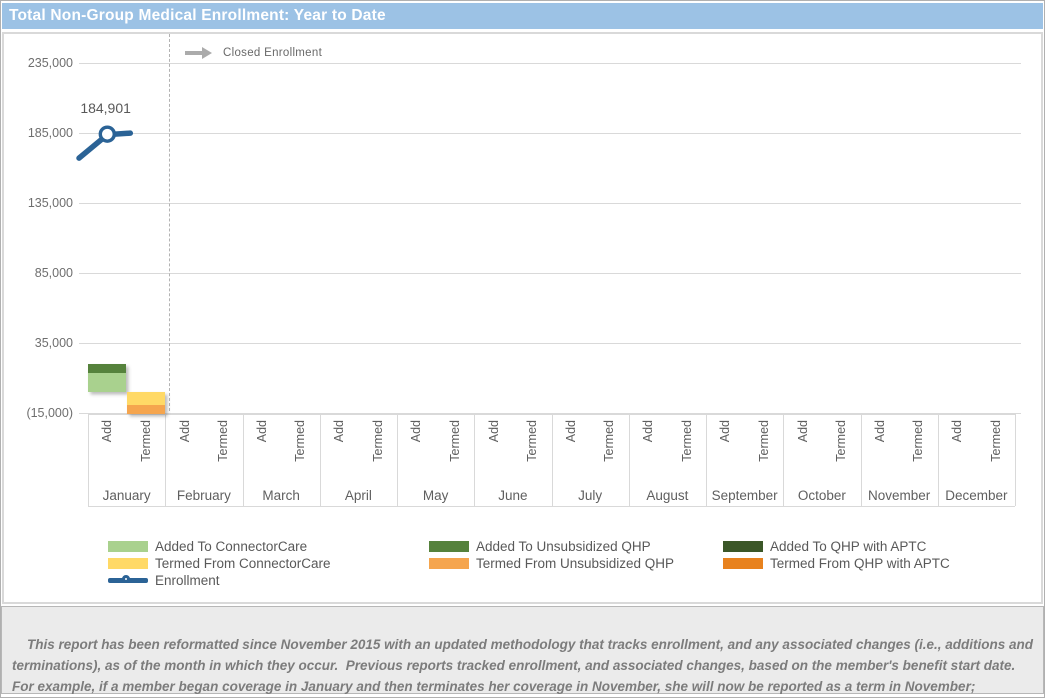  I want to click on legend-line-swatch, so click(128, 578).